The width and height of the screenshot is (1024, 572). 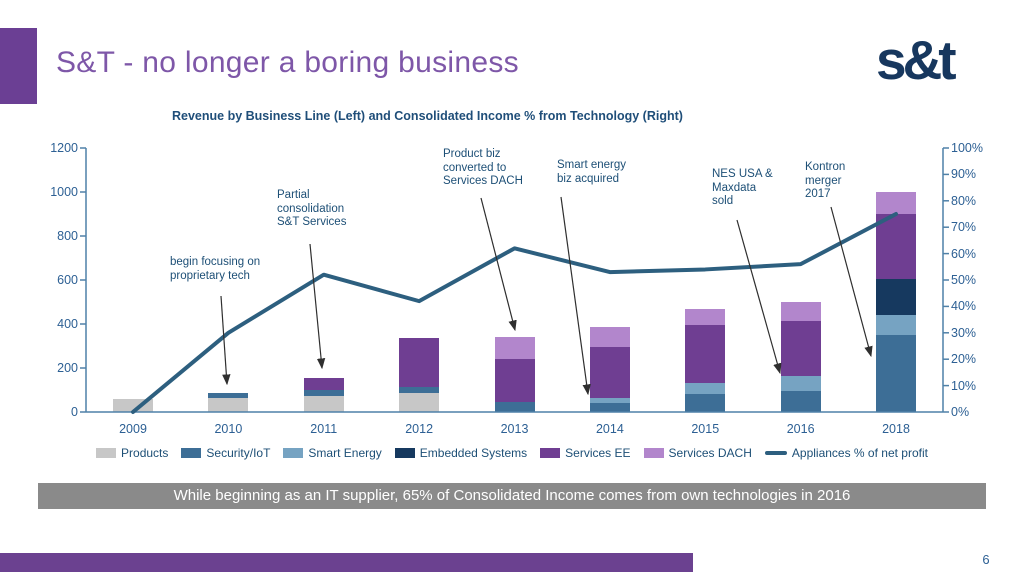 What do you see at coordinates (18, 66) in the screenshot?
I see `title-accent-bar` at bounding box center [18, 66].